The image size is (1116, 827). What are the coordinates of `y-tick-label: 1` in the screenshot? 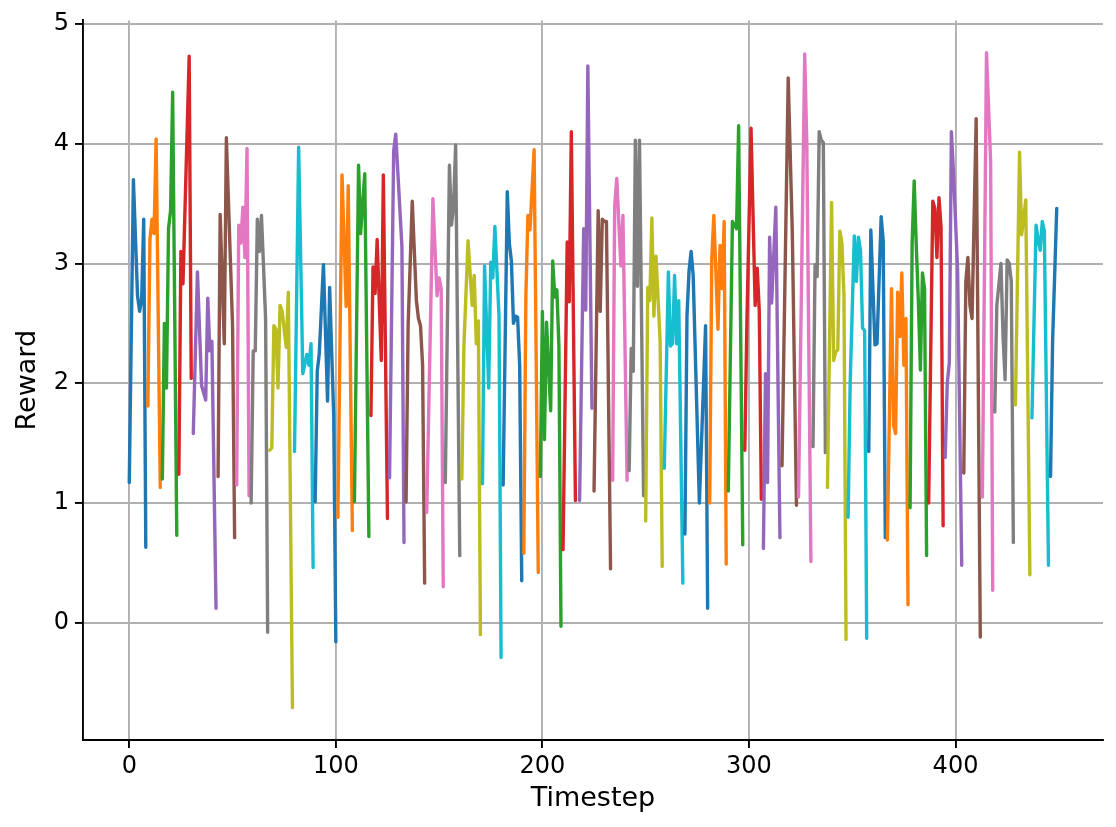 It's located at (61, 501).